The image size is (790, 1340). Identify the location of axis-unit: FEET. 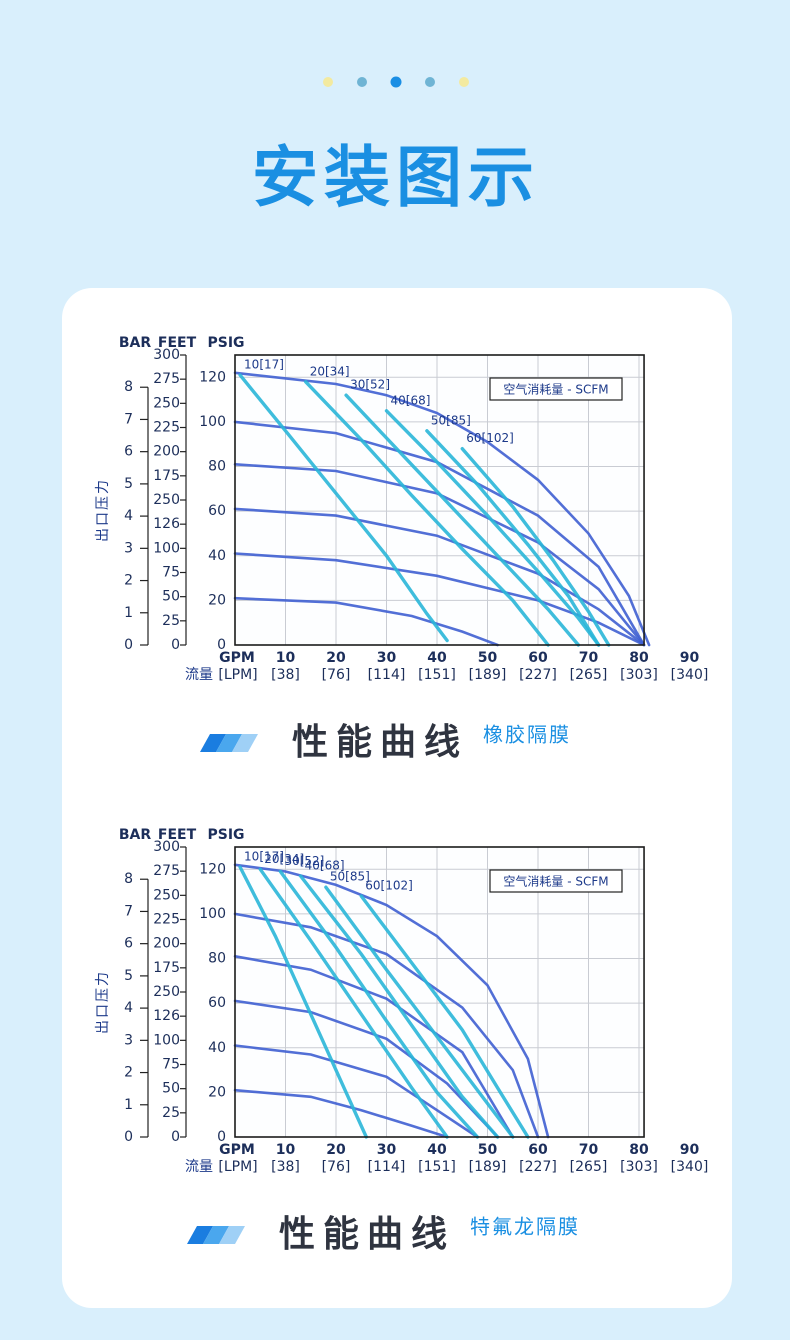
(177, 835).